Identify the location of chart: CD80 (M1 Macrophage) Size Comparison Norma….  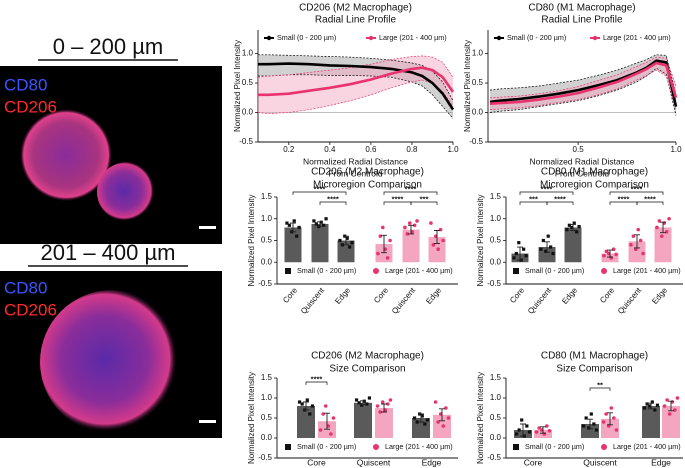
(579, 409).